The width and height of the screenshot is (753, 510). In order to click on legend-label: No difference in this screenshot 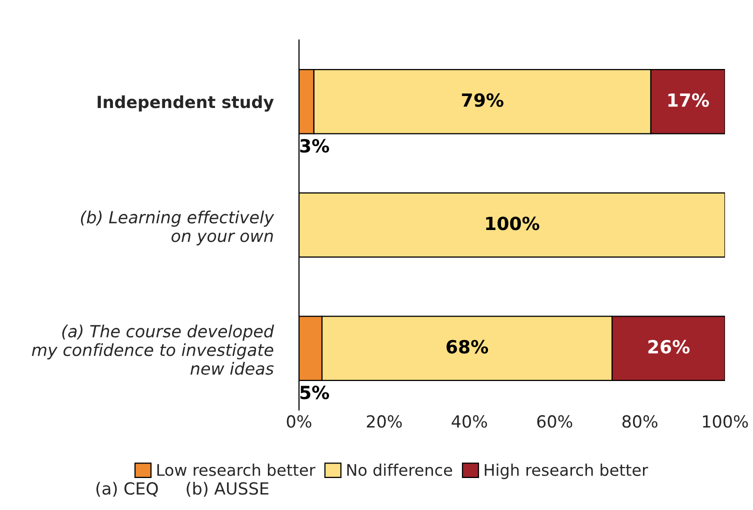, I will do `click(399, 470)`.